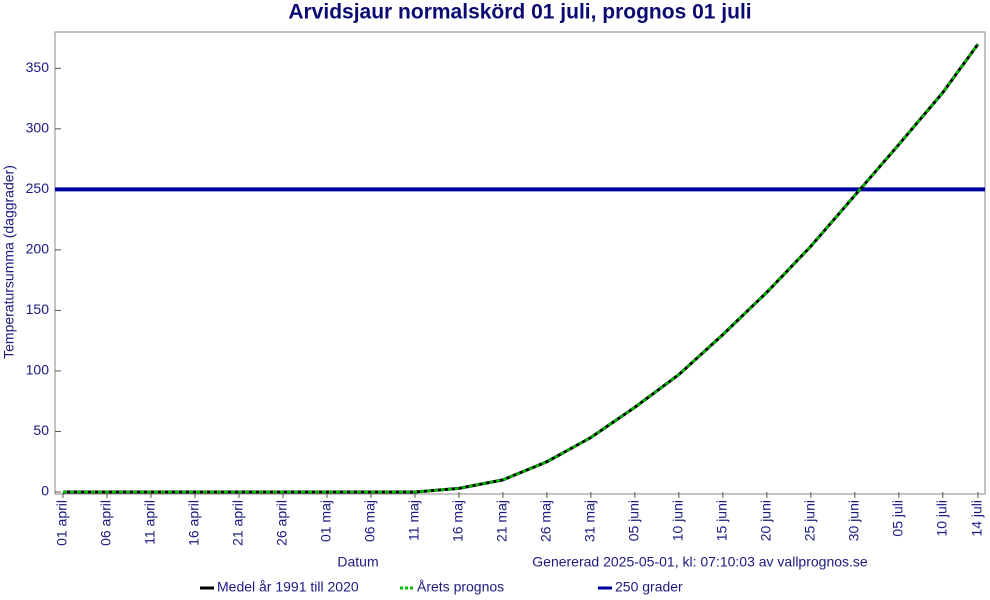  Describe the element at coordinates (590, 521) in the screenshot. I see `x-tick-label: 31 maj` at that location.